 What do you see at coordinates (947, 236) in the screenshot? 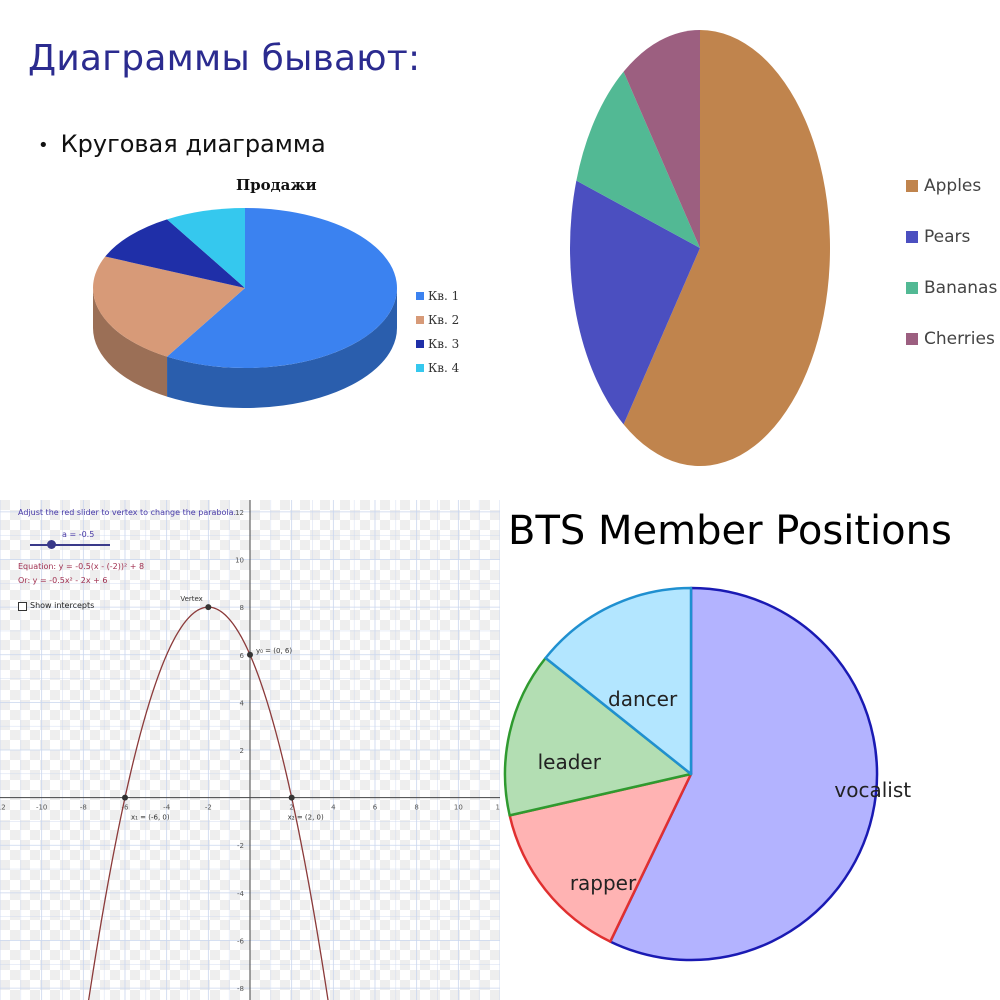
I see `legend-label: Pears` at bounding box center [947, 236].